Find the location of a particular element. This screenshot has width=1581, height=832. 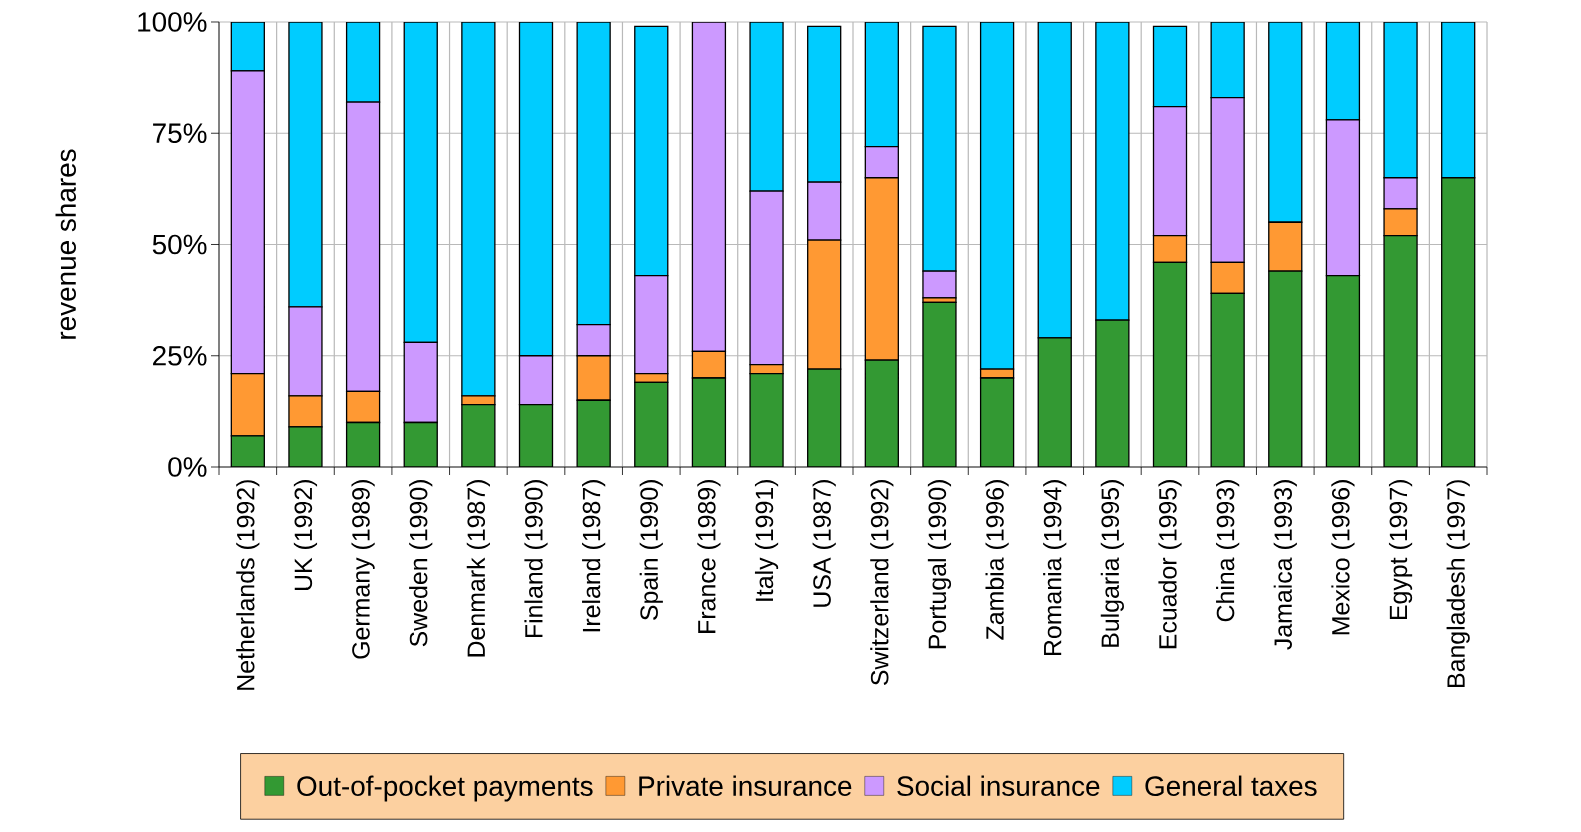

x-tick-label: Mexico (1996) is located at coordinates (1343, 557).